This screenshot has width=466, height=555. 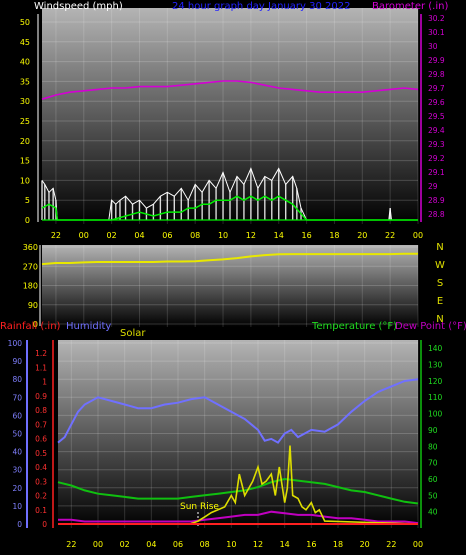 What do you see at coordinates (35, 324) in the screenshot?
I see `direction-tick-label: 0` at bounding box center [35, 324].